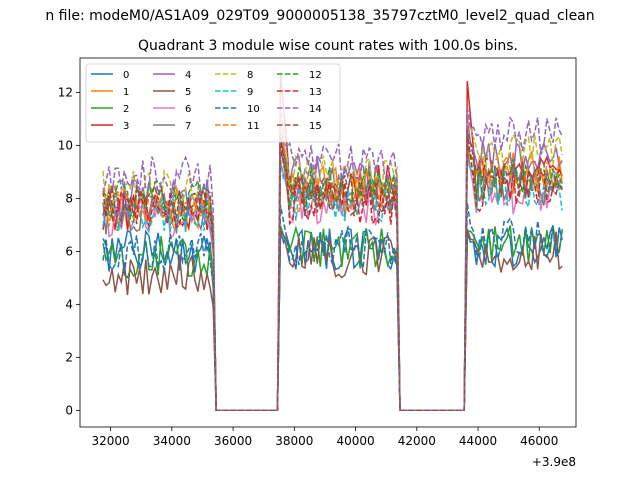  Describe the element at coordinates (315, 109) in the screenshot. I see `legend-label: 14` at that location.